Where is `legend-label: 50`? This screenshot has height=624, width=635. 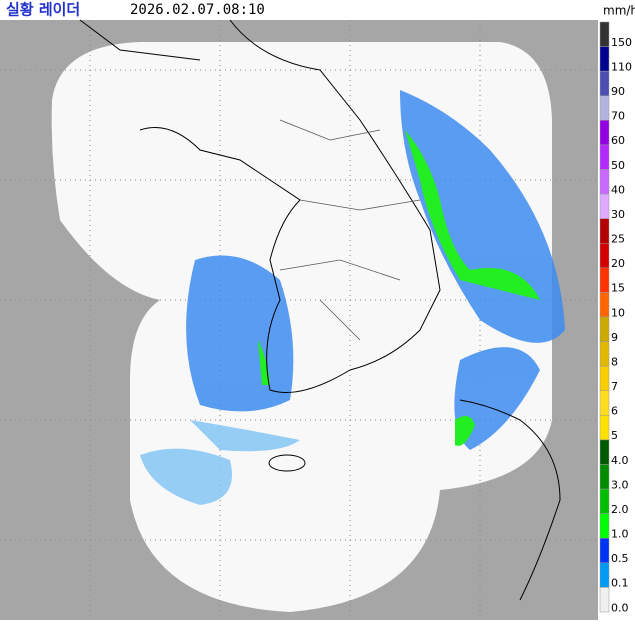 legend-label: 50 is located at coordinates (618, 165).